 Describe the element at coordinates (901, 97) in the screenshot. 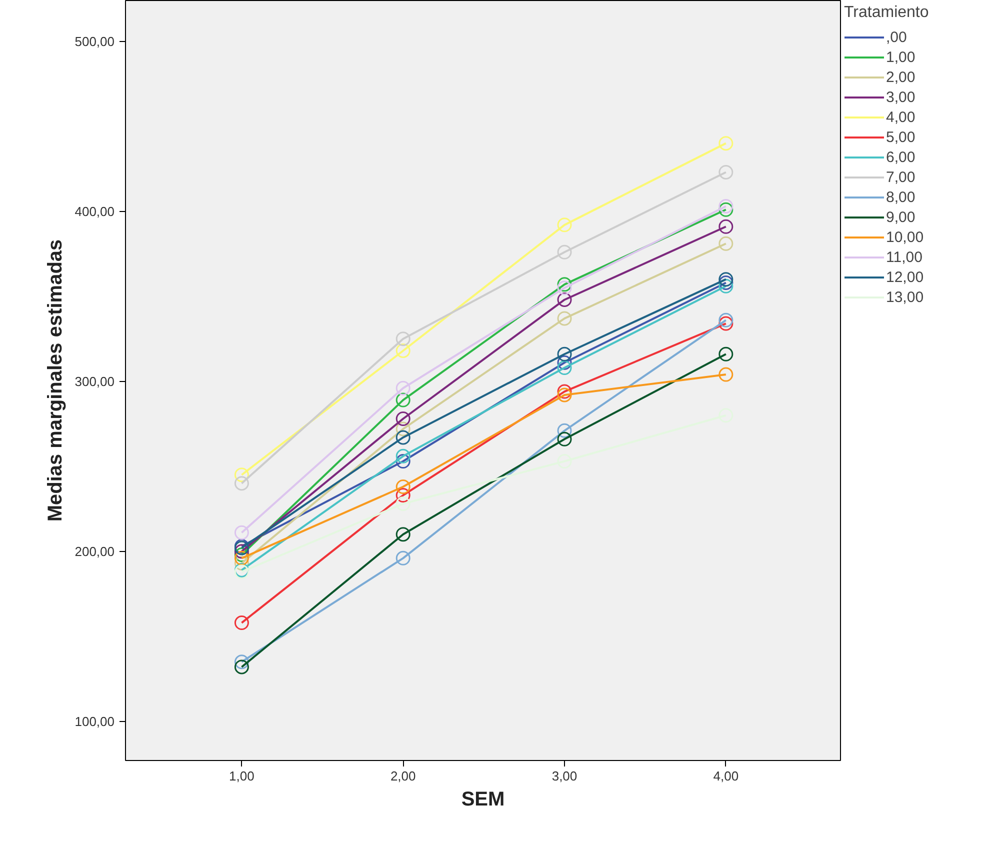

I see `legend-label: 3,00` at that location.